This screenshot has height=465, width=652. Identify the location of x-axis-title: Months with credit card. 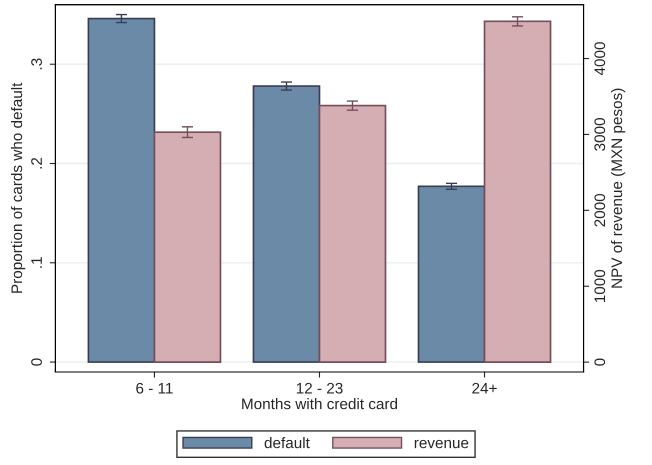
(320, 404).